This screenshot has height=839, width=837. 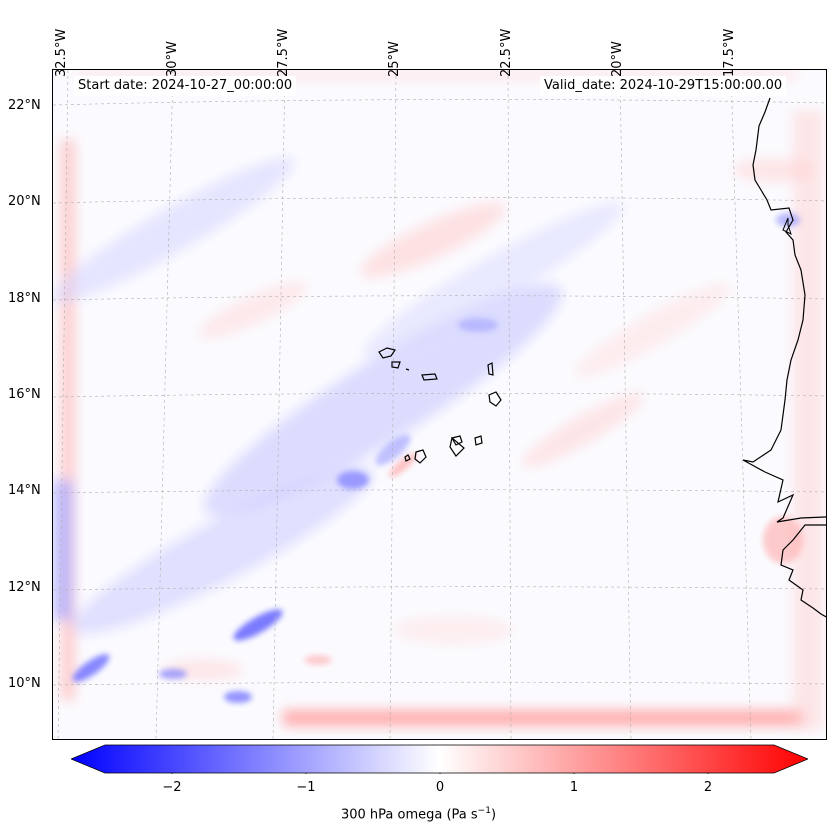 What do you see at coordinates (574, 787) in the screenshot?
I see `colorbar-tick-1: 1` at bounding box center [574, 787].